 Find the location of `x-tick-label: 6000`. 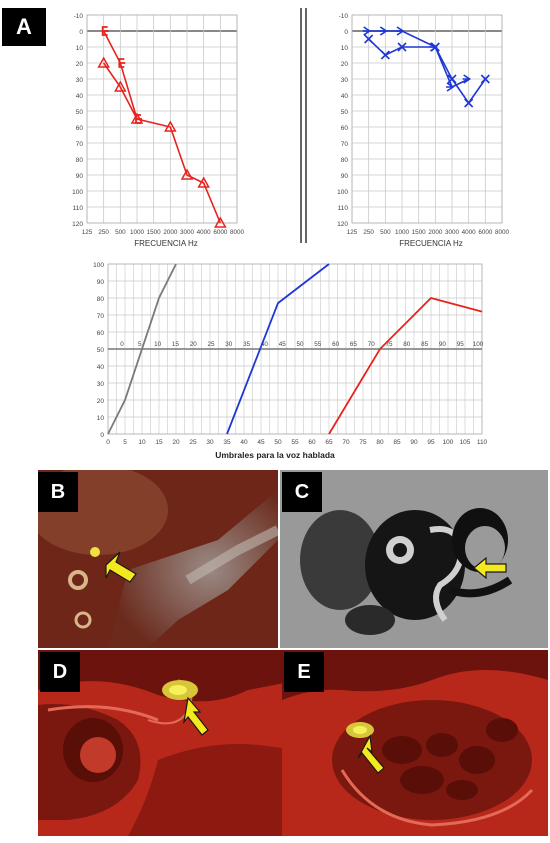

x-tick-label: 6000 is located at coordinates (220, 232).